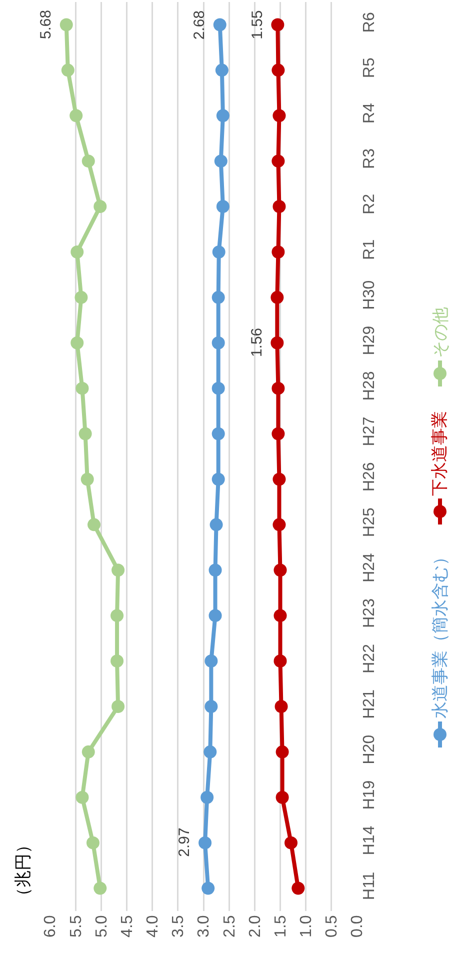  Describe the element at coordinates (153, 926) in the screenshot. I see `x-tick-label: 4.0` at that location.